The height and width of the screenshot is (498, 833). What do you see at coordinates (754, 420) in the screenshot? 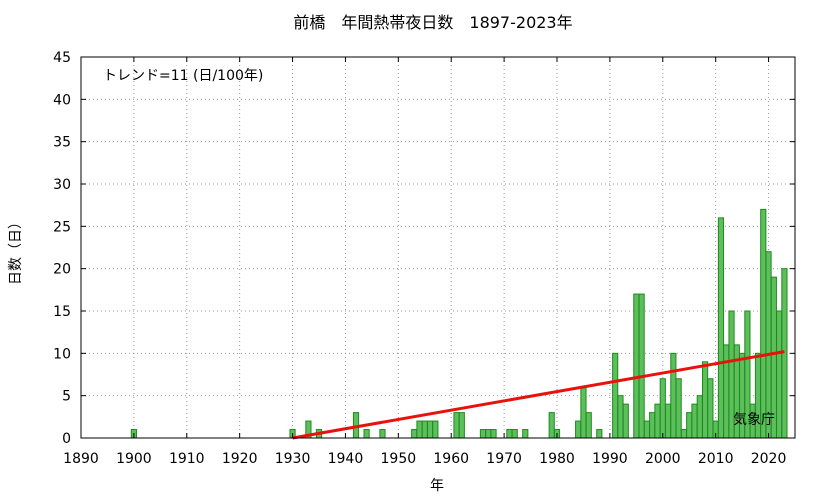
I see `source-label: 気象庁` at bounding box center [754, 420].